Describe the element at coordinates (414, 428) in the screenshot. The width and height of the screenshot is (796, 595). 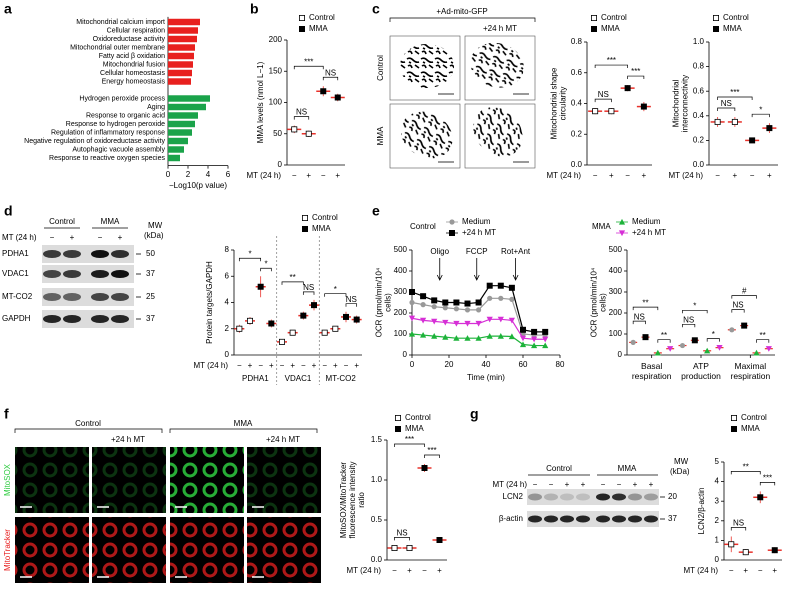
I see `legend-label: MMA` at that location.